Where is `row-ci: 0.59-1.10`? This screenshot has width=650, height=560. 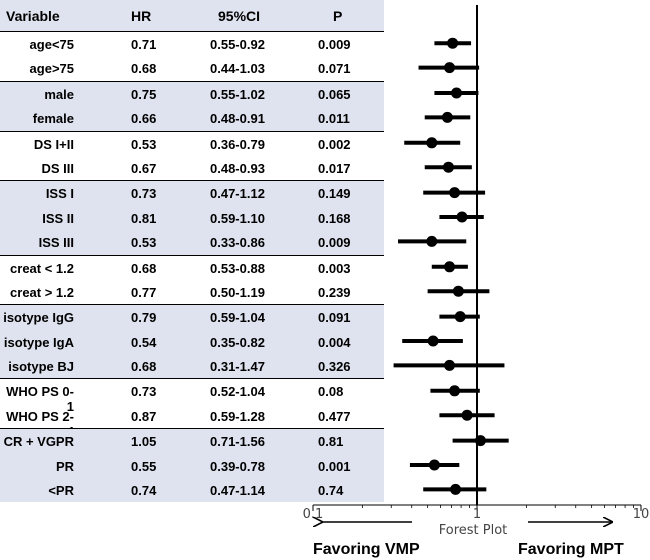
row-ci: 0.59-1.10 is located at coordinates (237, 218).